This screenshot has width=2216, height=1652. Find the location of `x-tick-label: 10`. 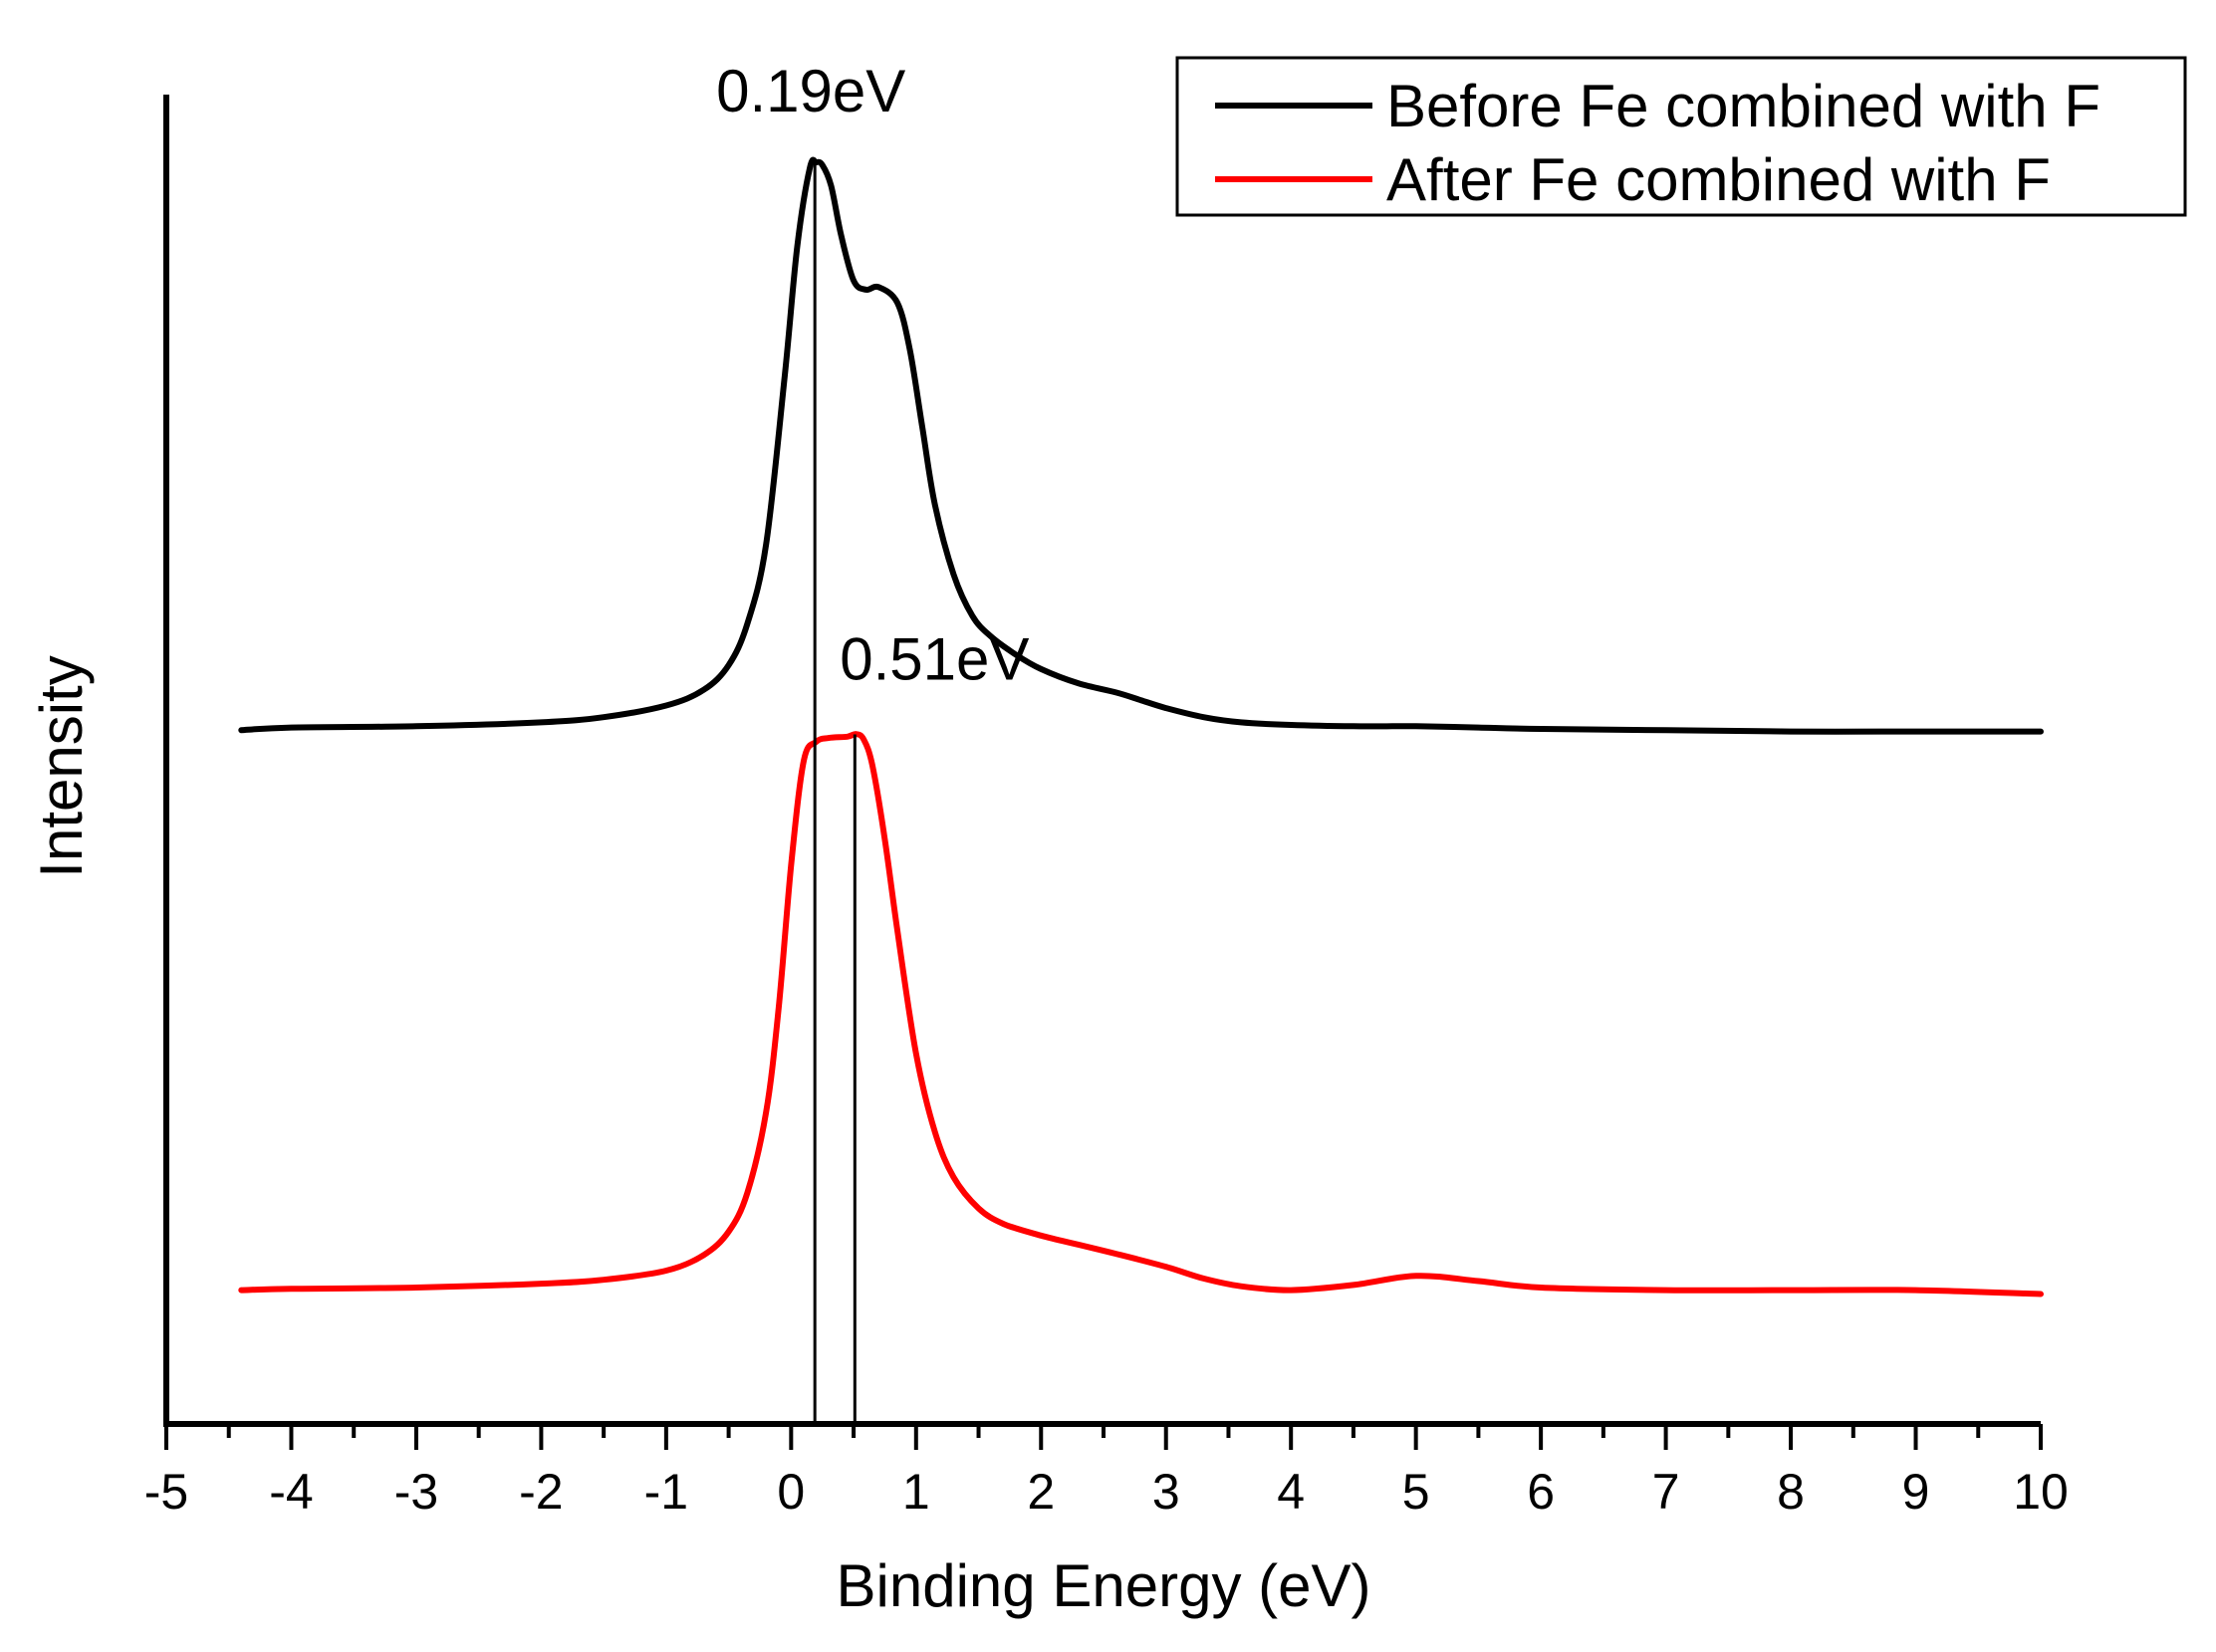

x-tick-label: 10 is located at coordinates (2041, 1492).